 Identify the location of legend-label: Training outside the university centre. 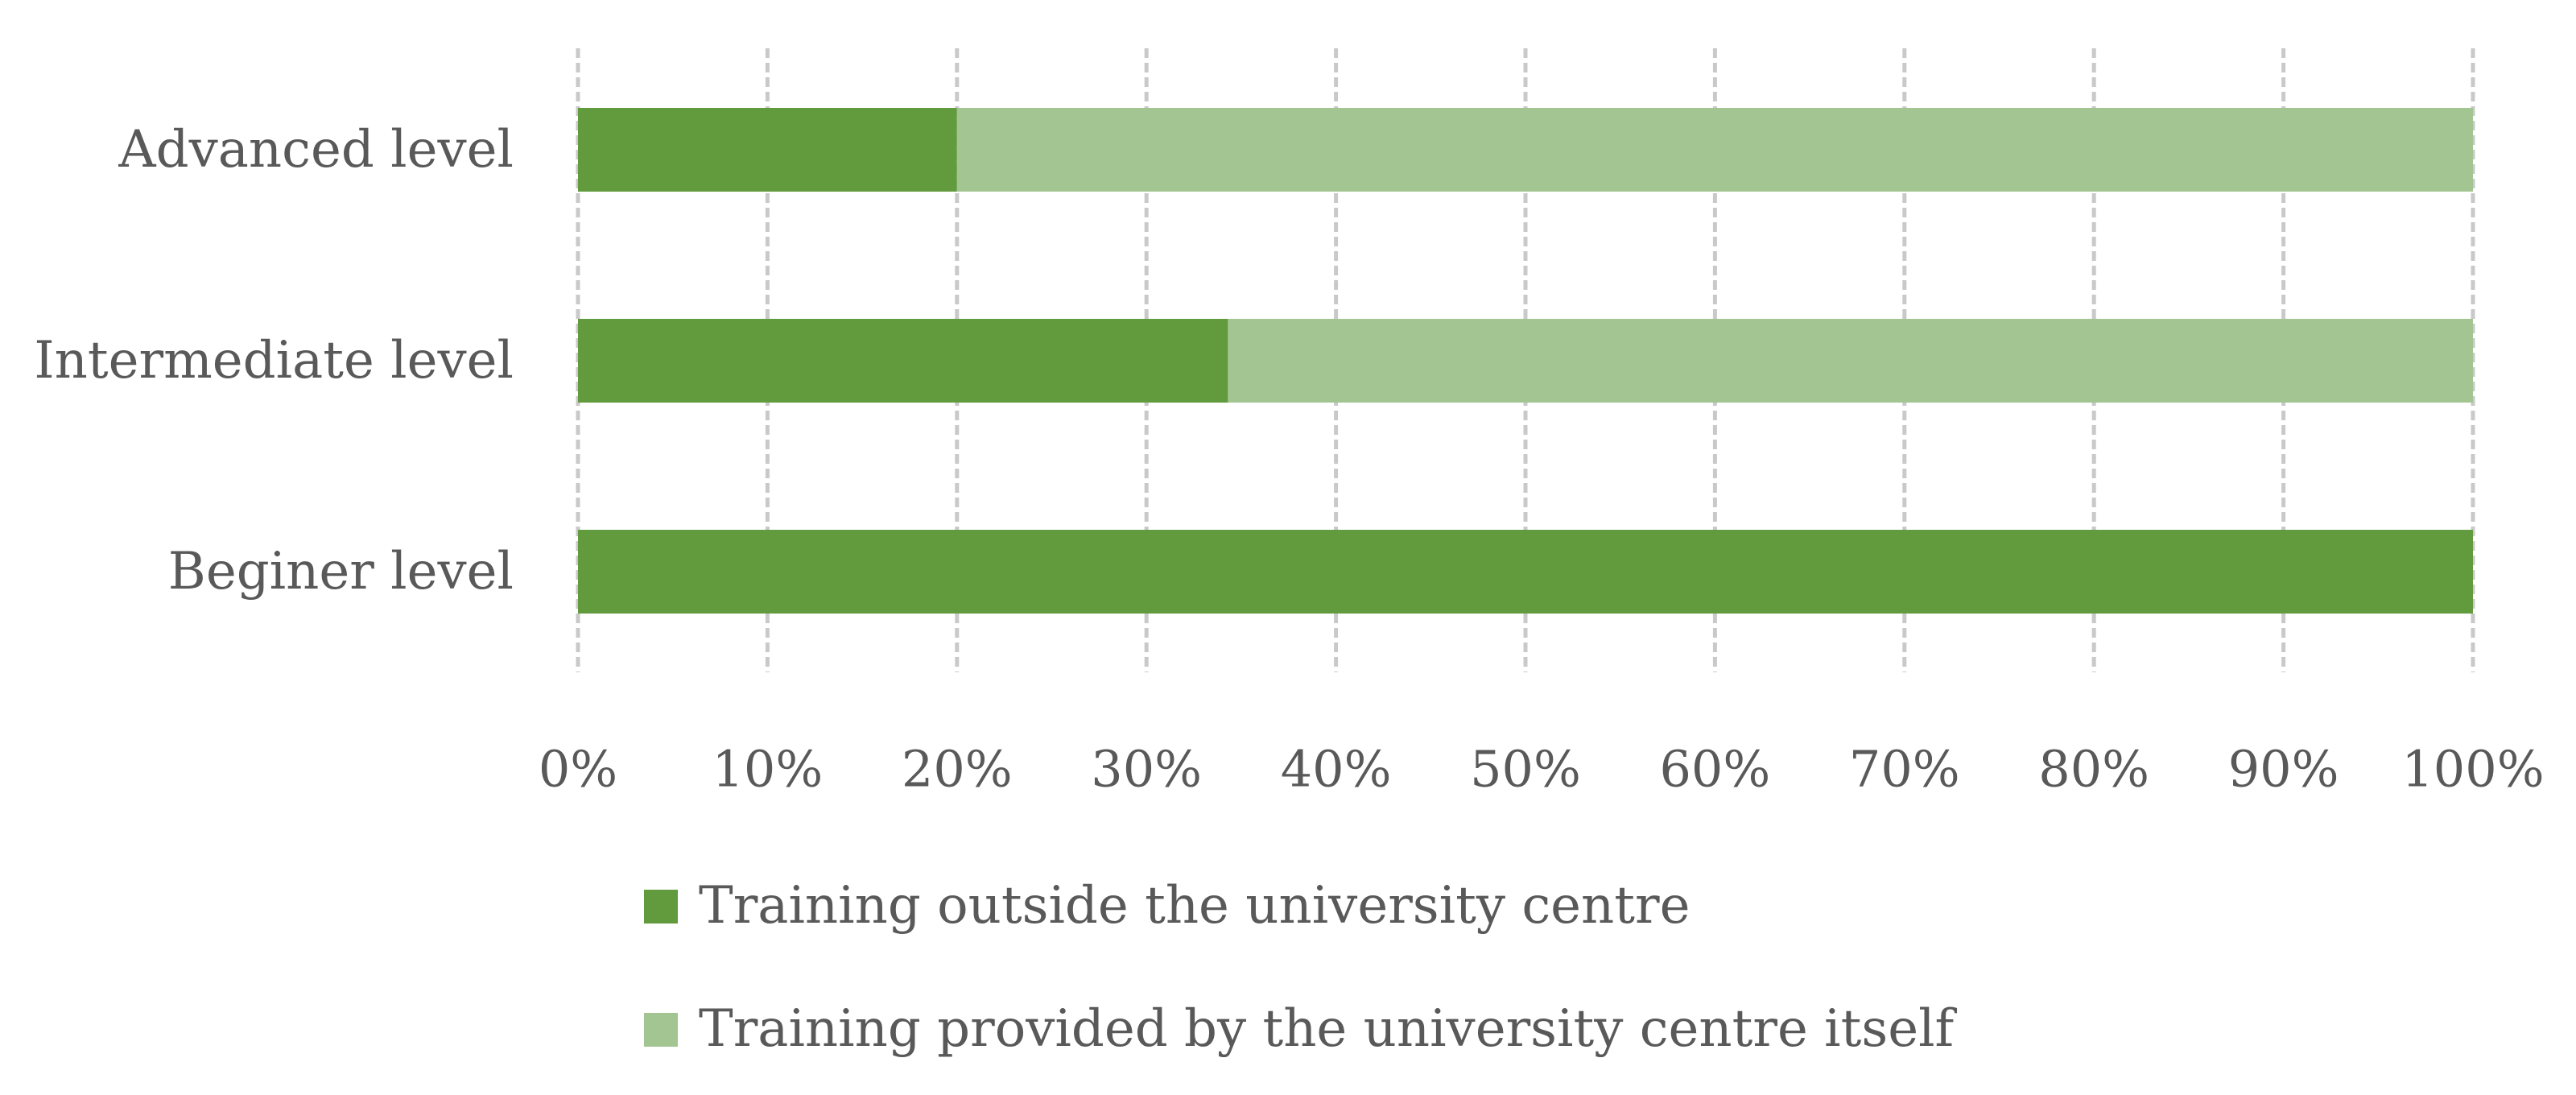
(1194, 906).